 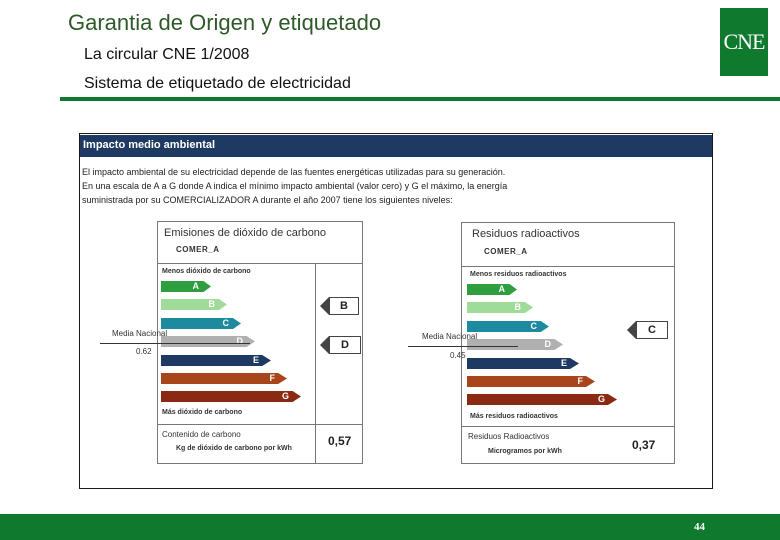 I want to click on co2-title: Emisiones de dióxido de carbono, so click(x=245, y=233).